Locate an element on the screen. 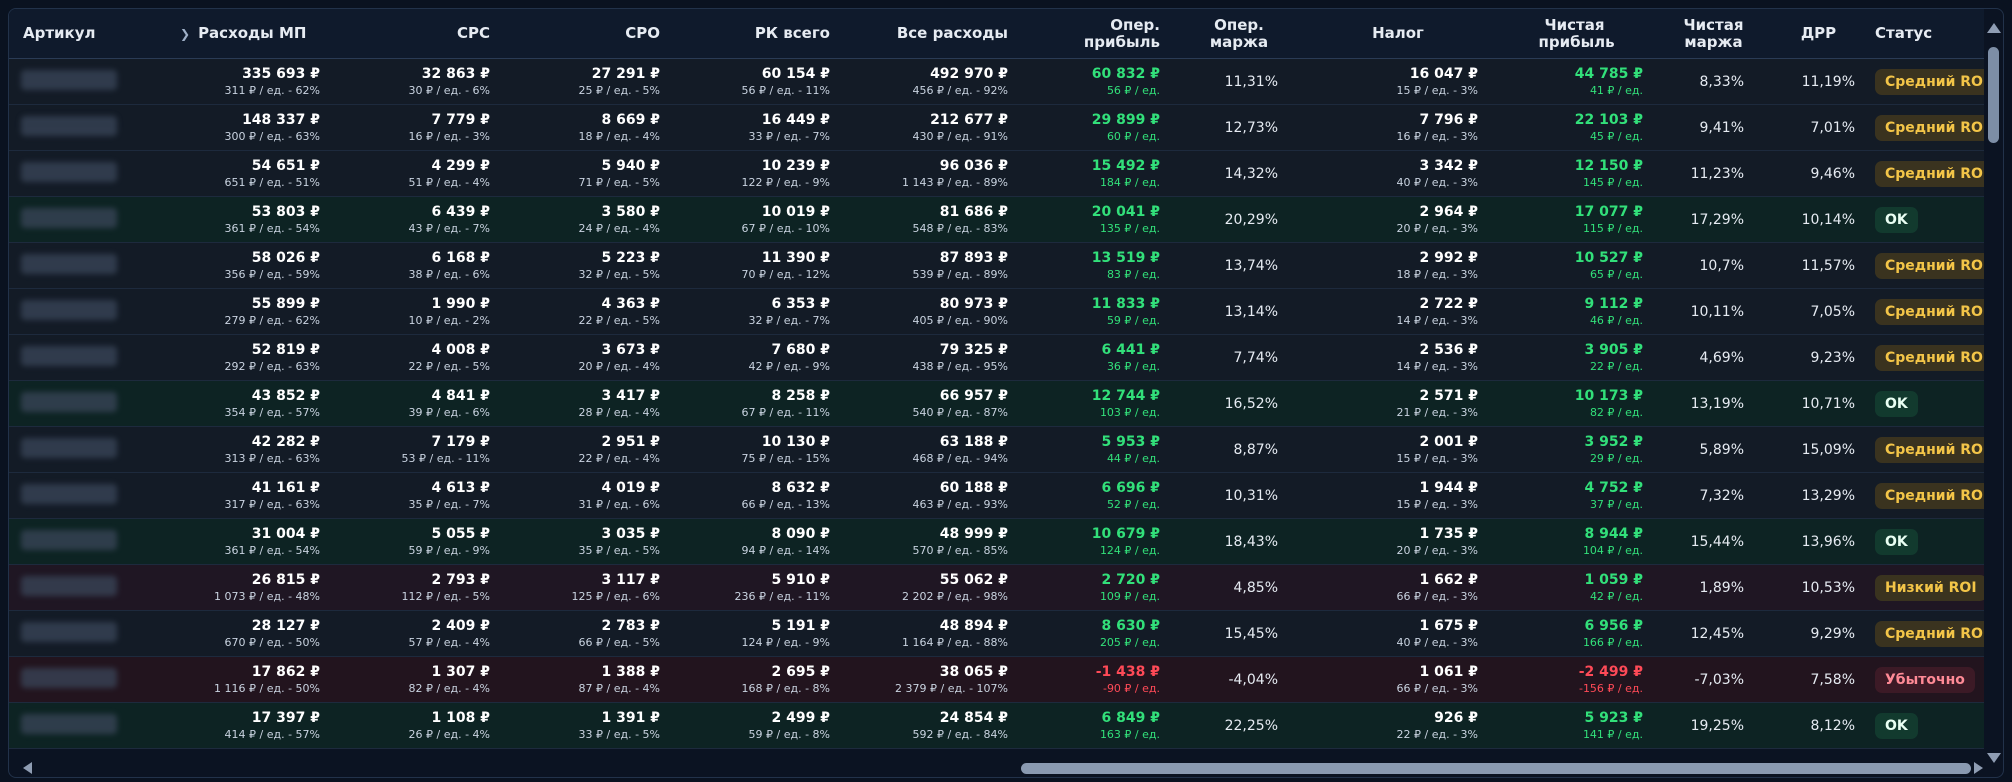 This screenshot has height=782, width=2012. cpo-per-unit: 22 ₽ / ед. - 5% is located at coordinates (619, 320).